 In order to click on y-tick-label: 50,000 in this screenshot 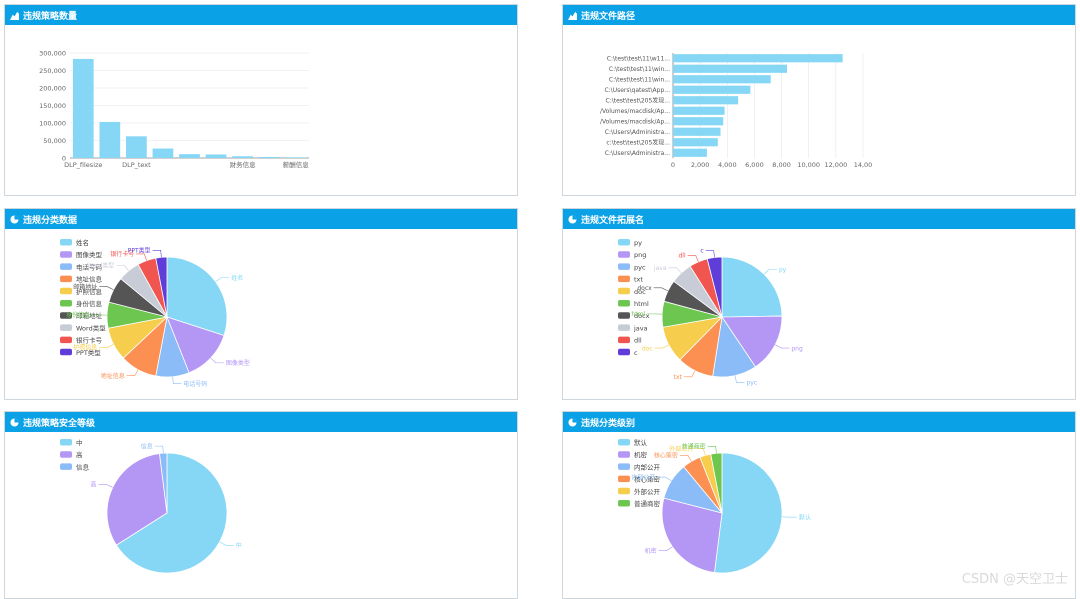, I will do `click(54, 141)`.